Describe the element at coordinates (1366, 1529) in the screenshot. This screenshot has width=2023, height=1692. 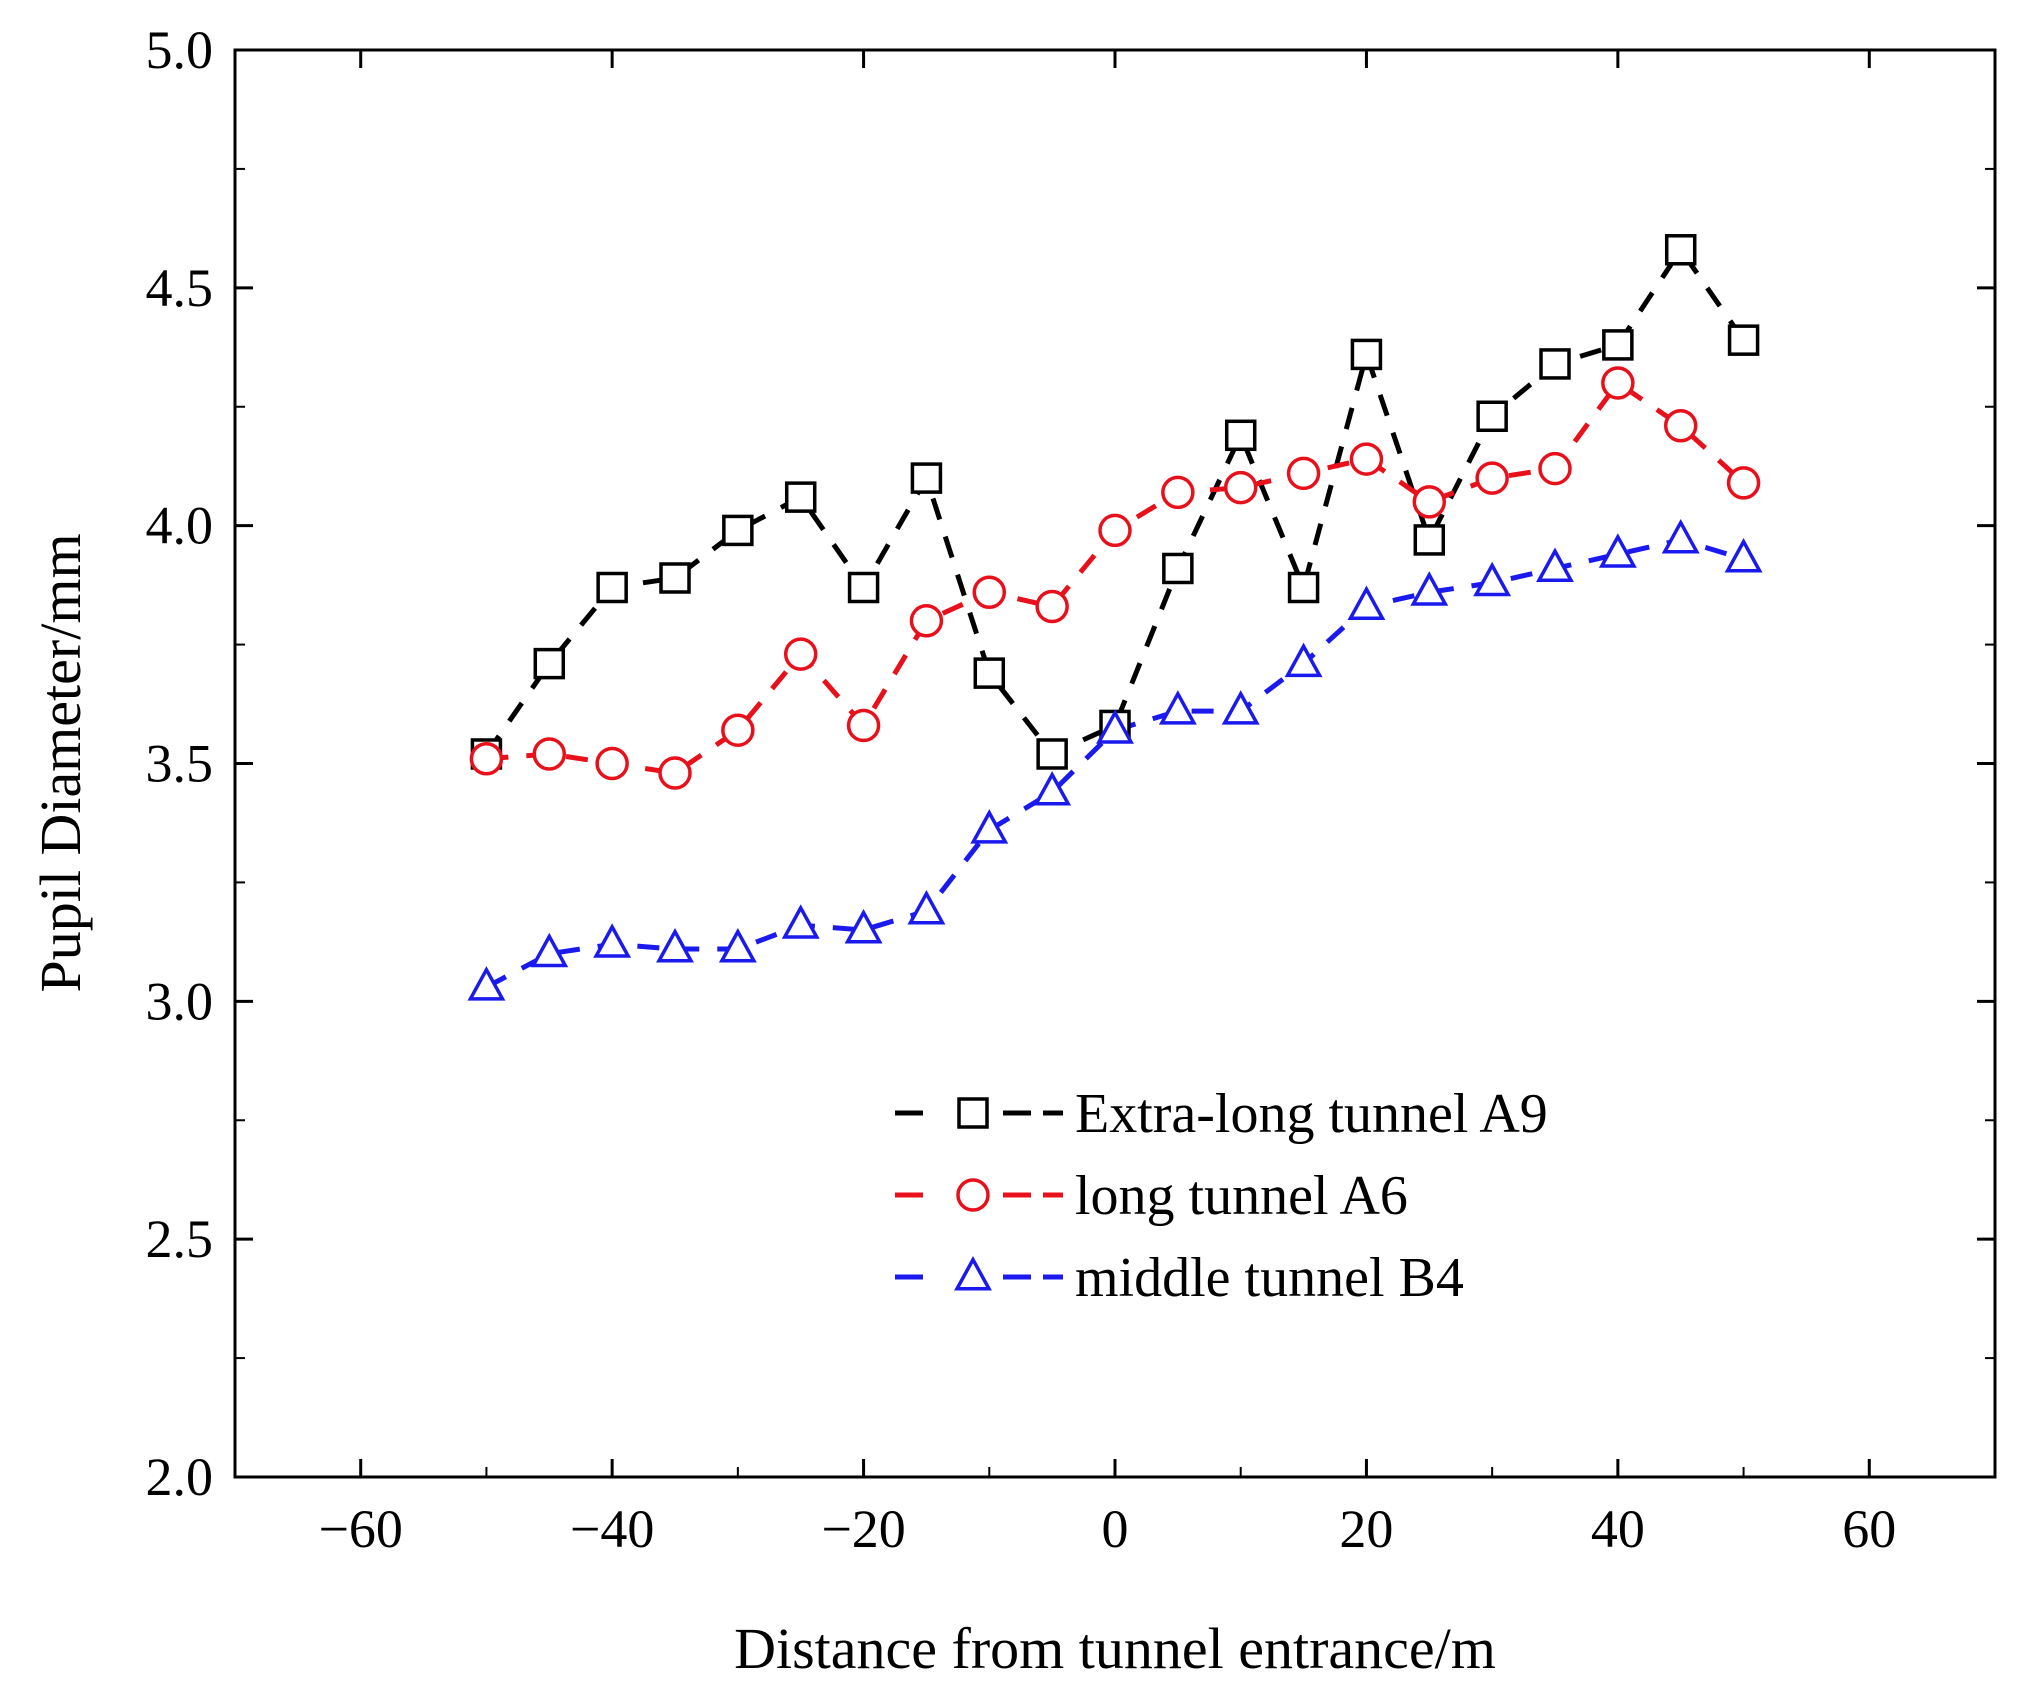
I see `x-tick-label: 20` at that location.